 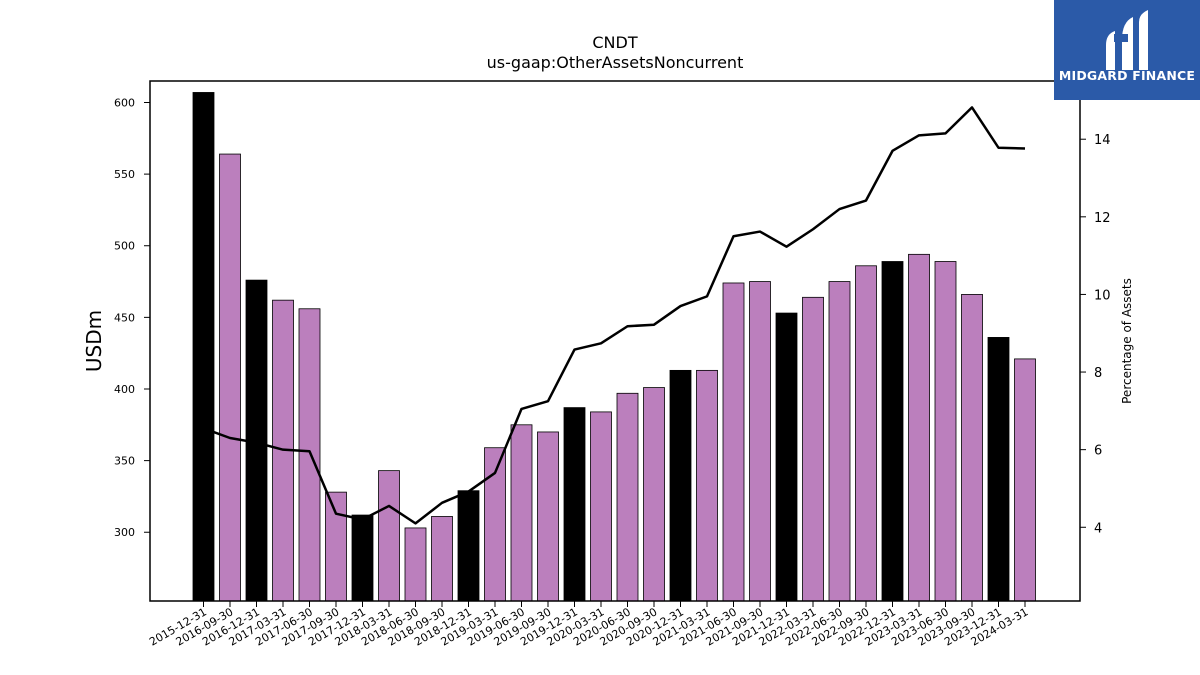 I want to click on midgard-finance-logo: MIDGARD FINANCE, so click(x=1127, y=50).